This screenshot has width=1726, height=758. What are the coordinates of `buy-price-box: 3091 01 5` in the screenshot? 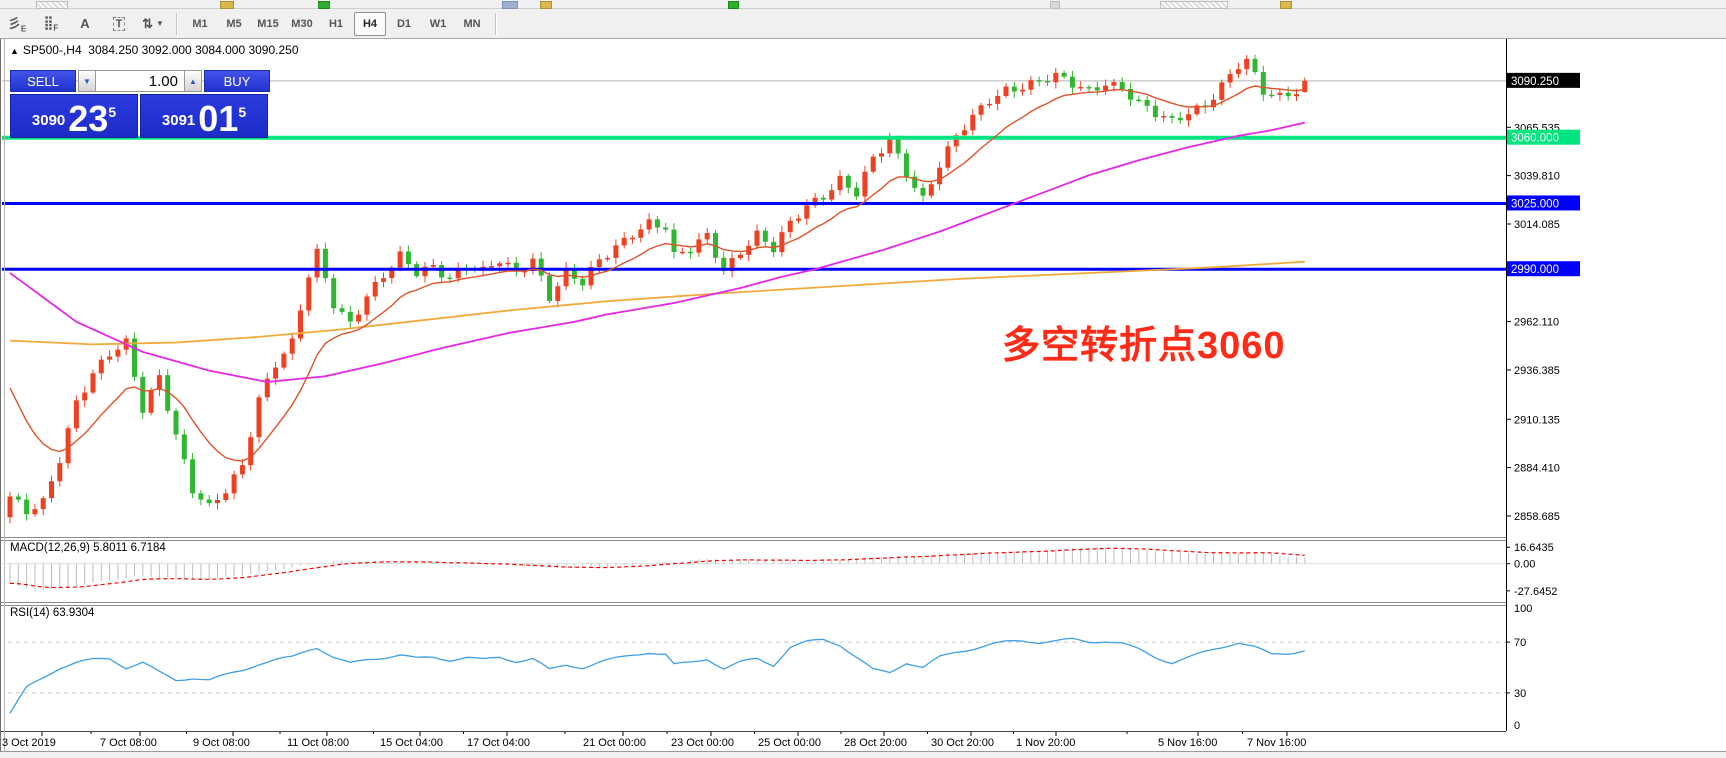 It's located at (204, 116).